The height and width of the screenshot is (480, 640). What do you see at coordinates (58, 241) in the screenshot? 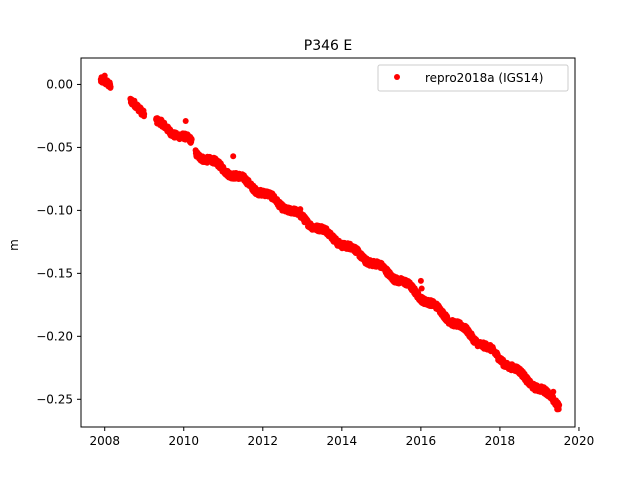
I see `y-axis: 0.00 −0.05 −0.10 −0.15 −0.20 −0.25` at bounding box center [58, 241].